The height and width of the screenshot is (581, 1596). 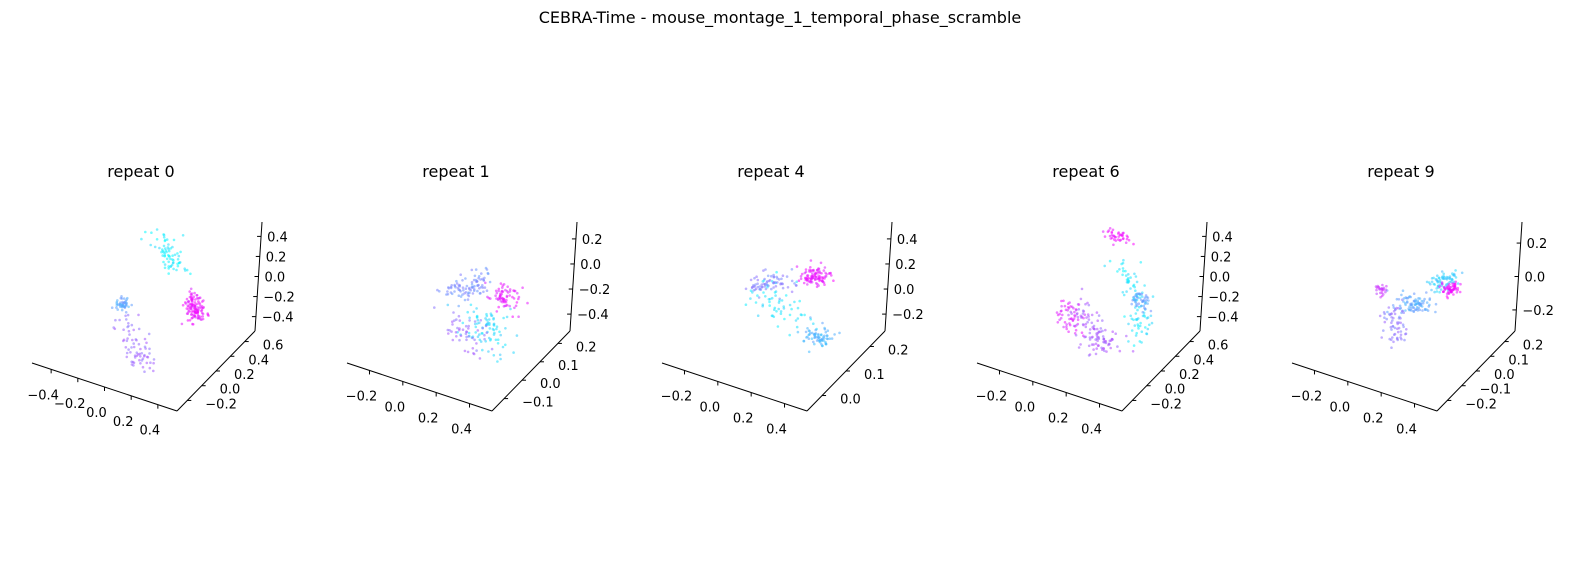 What do you see at coordinates (428, 419) in the screenshot?
I see `x-tick-label: 0.2` at bounding box center [428, 419].